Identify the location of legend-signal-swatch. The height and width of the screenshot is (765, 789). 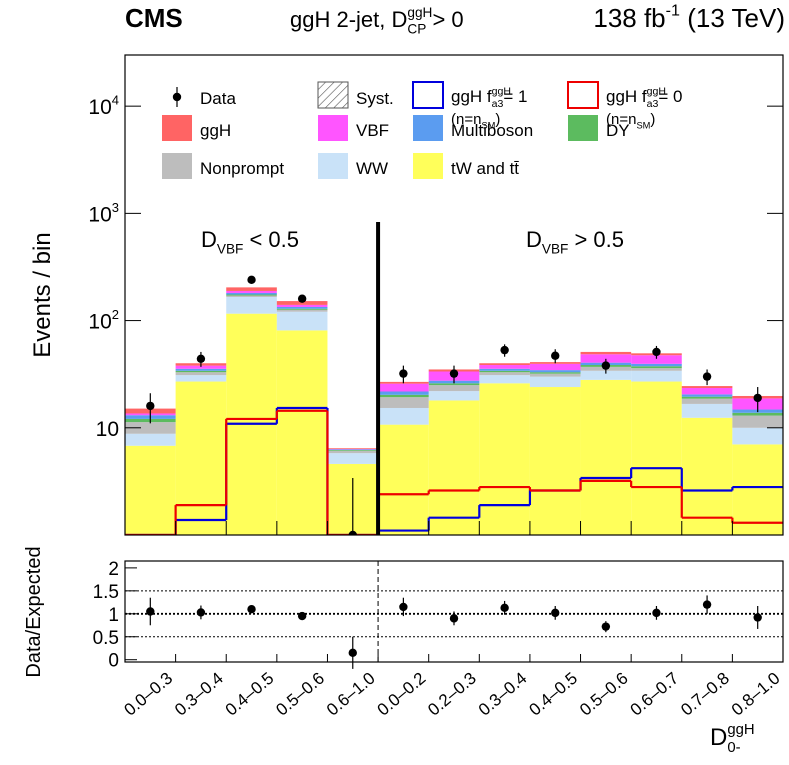
(583, 95).